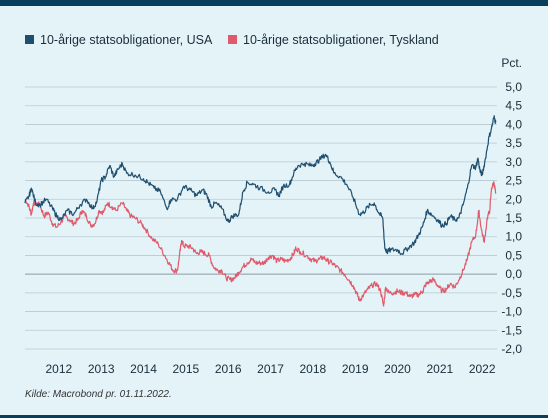 Image resolution: width=548 pixels, height=418 pixels. Describe the element at coordinates (513, 237) in the screenshot. I see `y-tick-label: 1,0` at that location.